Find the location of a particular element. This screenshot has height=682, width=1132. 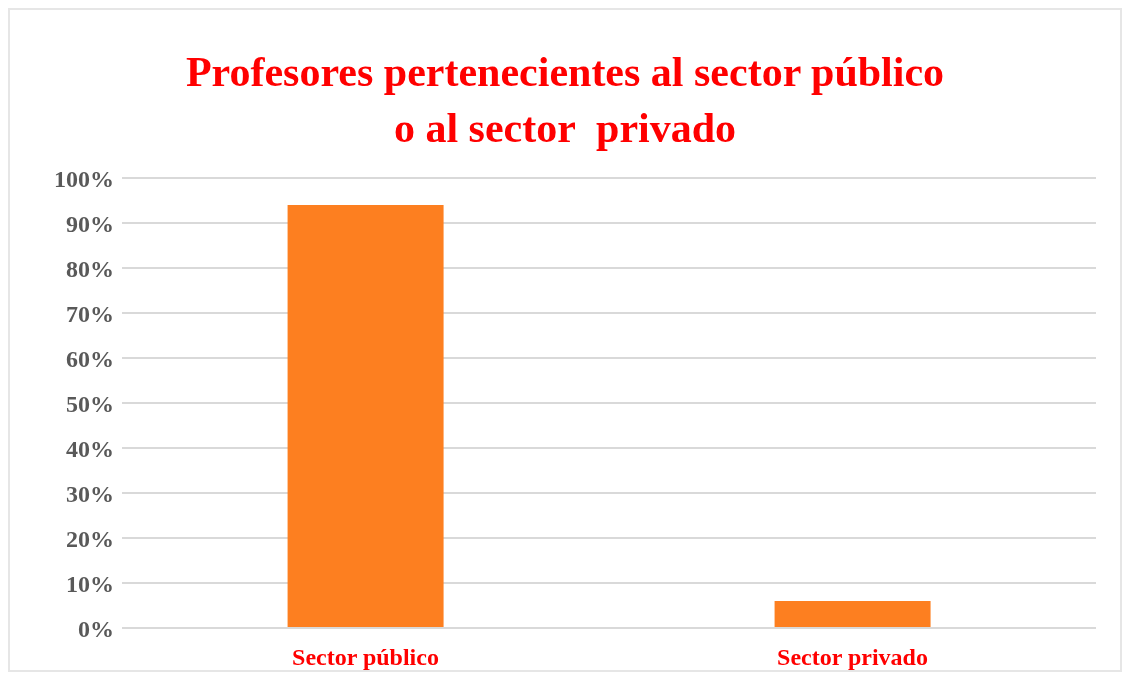

y-tick-label: 0% is located at coordinates (96, 628).